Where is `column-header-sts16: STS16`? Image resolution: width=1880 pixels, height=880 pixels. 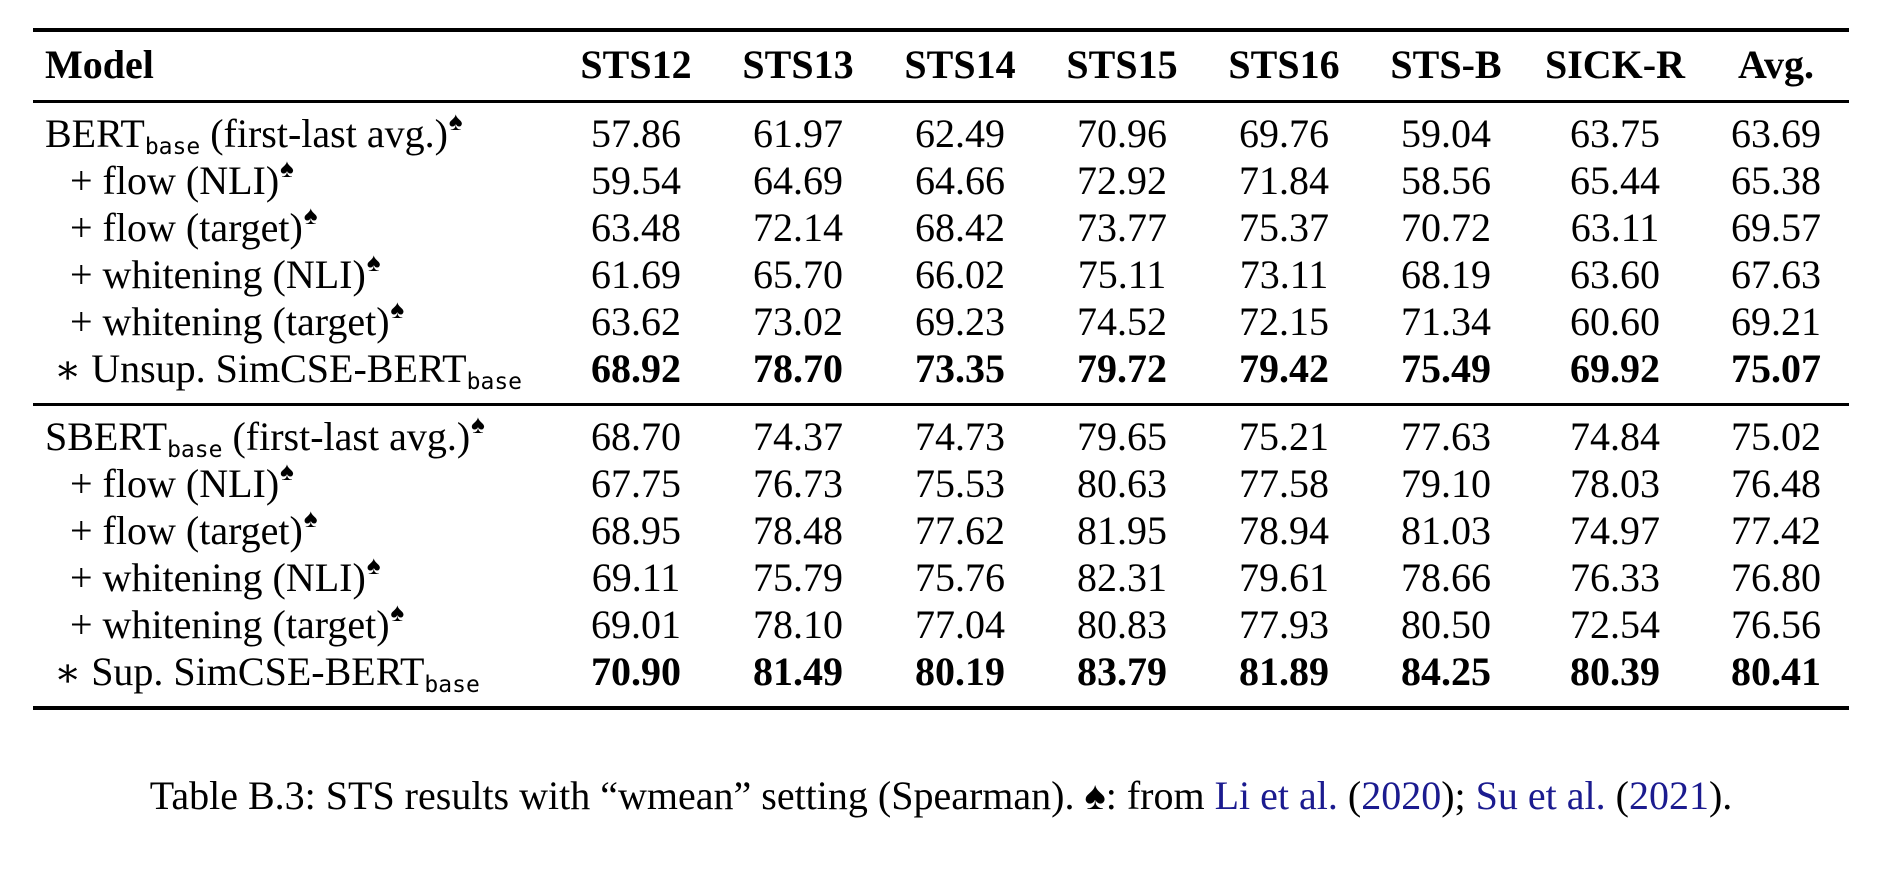
column-header-sts16: STS16 is located at coordinates (1284, 64).